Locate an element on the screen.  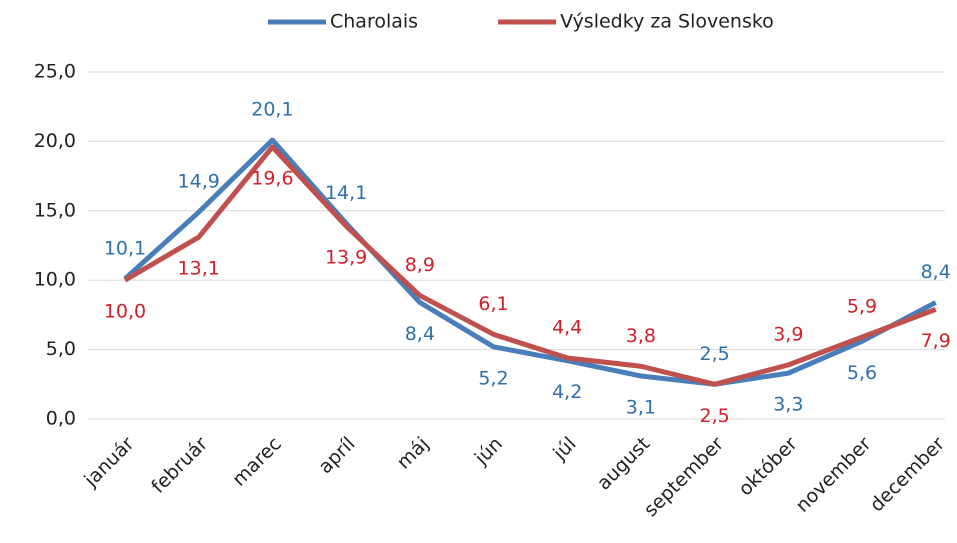
data-label: 20,1 is located at coordinates (272, 110).